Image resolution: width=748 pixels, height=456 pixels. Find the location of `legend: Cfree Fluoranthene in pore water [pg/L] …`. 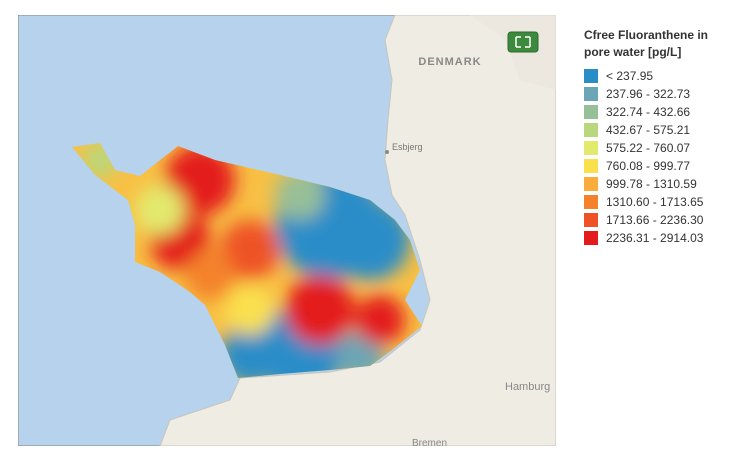

legend: Cfree Fluoranthene in pore water [pg/L] … is located at coordinates (659, 137).